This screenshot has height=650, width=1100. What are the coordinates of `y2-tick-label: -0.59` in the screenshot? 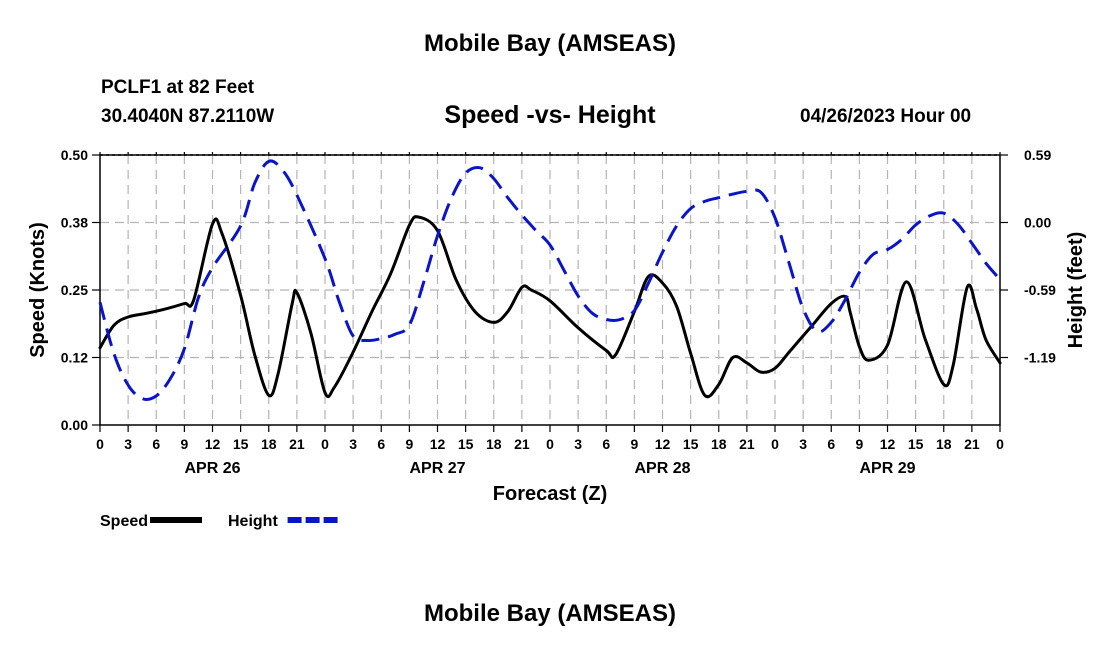 It's located at (1040, 290).